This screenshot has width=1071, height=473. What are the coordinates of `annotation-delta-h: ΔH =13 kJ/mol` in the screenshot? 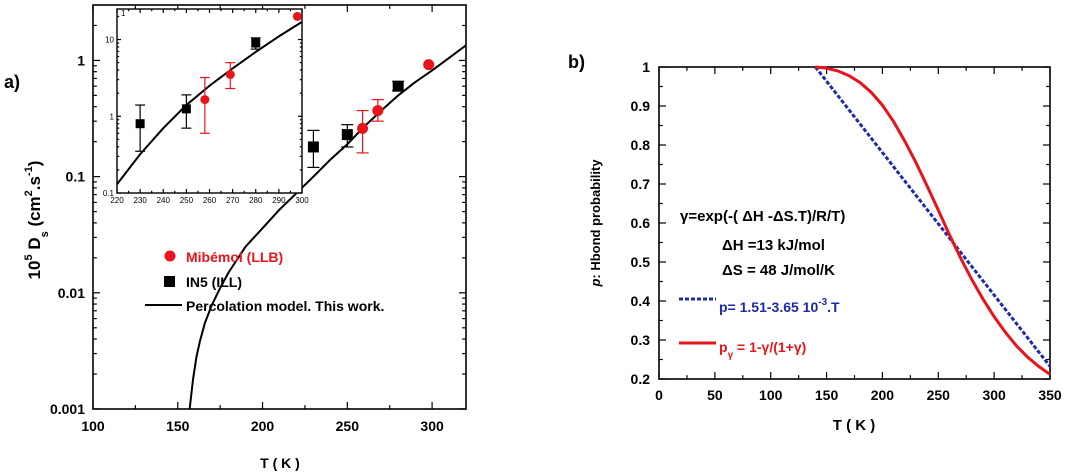 It's located at (773, 245).